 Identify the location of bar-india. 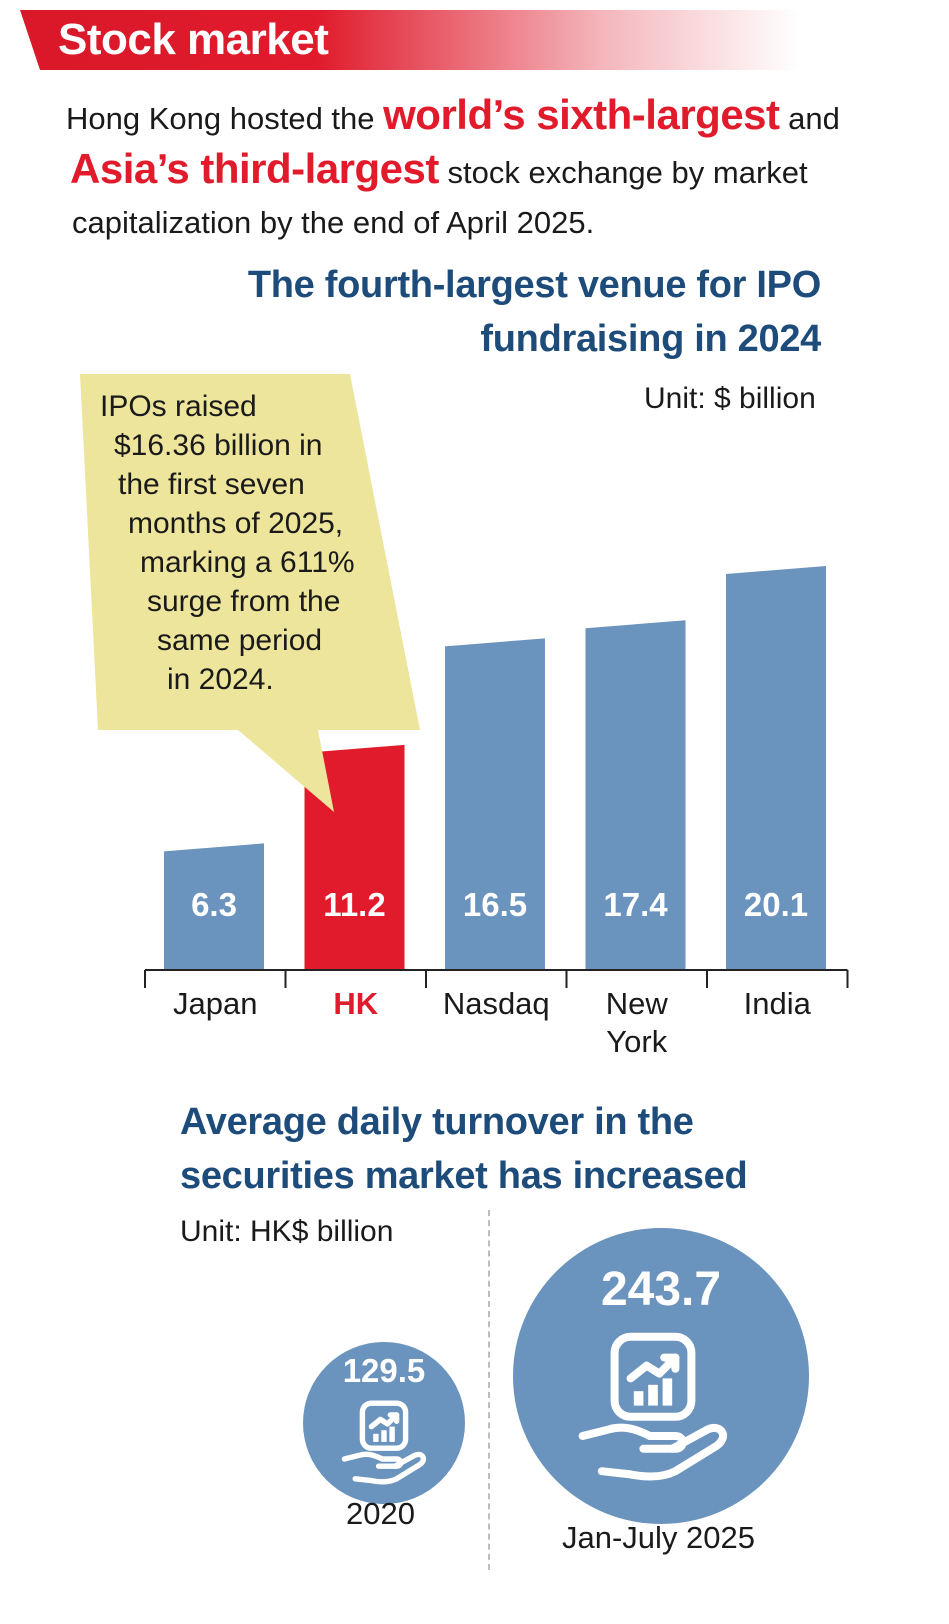
(776, 767).